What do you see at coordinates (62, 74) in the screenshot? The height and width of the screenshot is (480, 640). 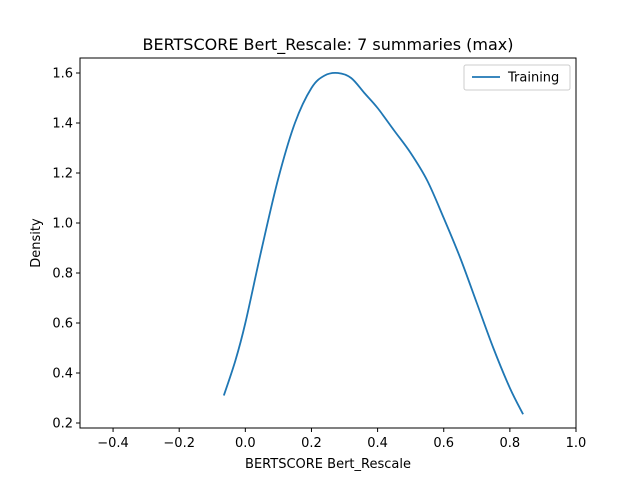 I see `y-tick-label: 1.6` at bounding box center [62, 74].